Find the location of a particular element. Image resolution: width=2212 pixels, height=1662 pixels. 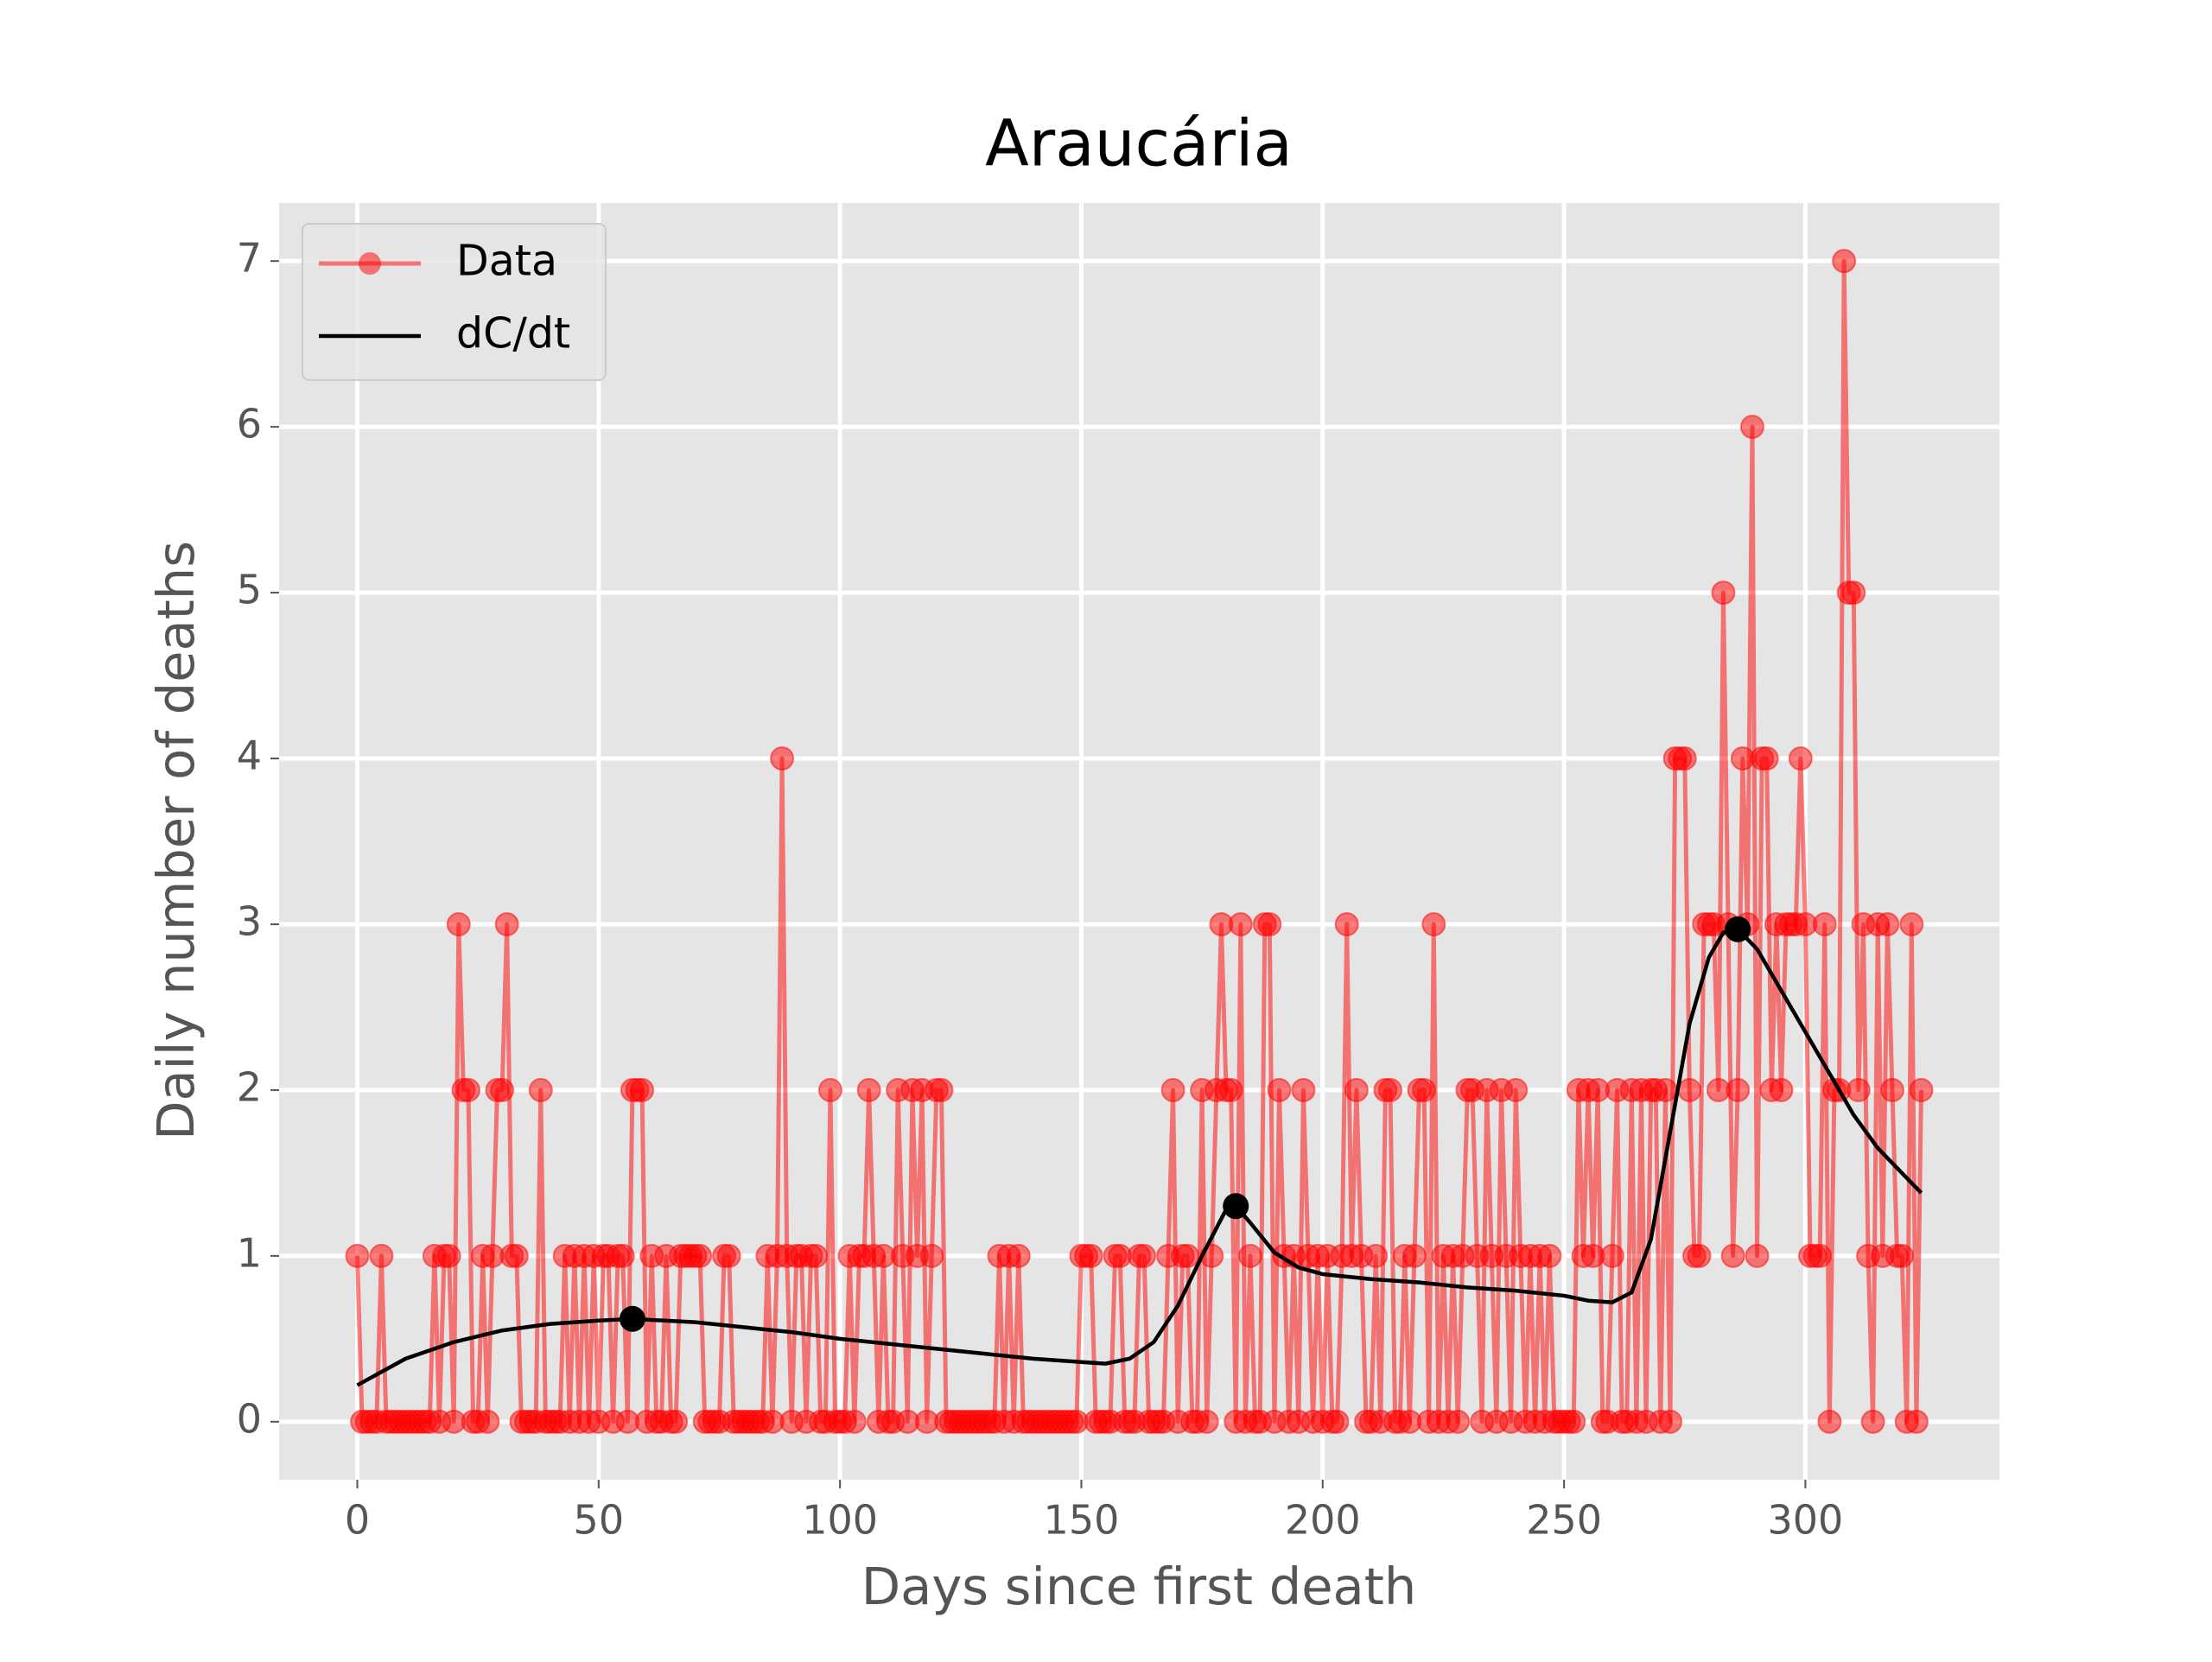

y-tick-label: 1 is located at coordinates (249, 1252).